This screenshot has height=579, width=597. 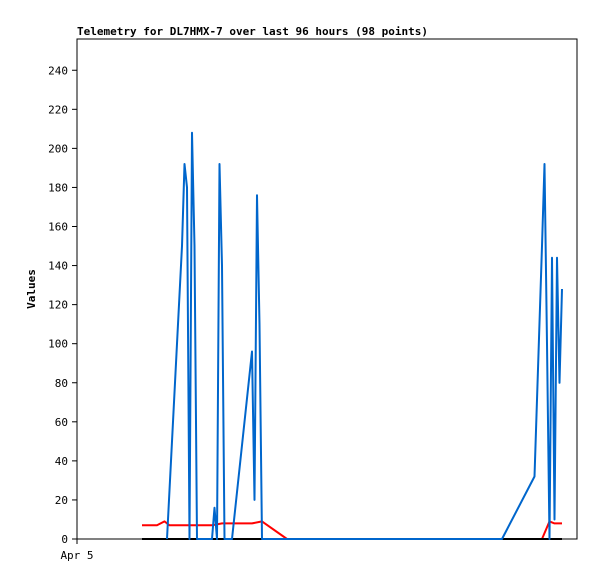 I want to click on y-tick-label: 60, so click(x=61, y=422).